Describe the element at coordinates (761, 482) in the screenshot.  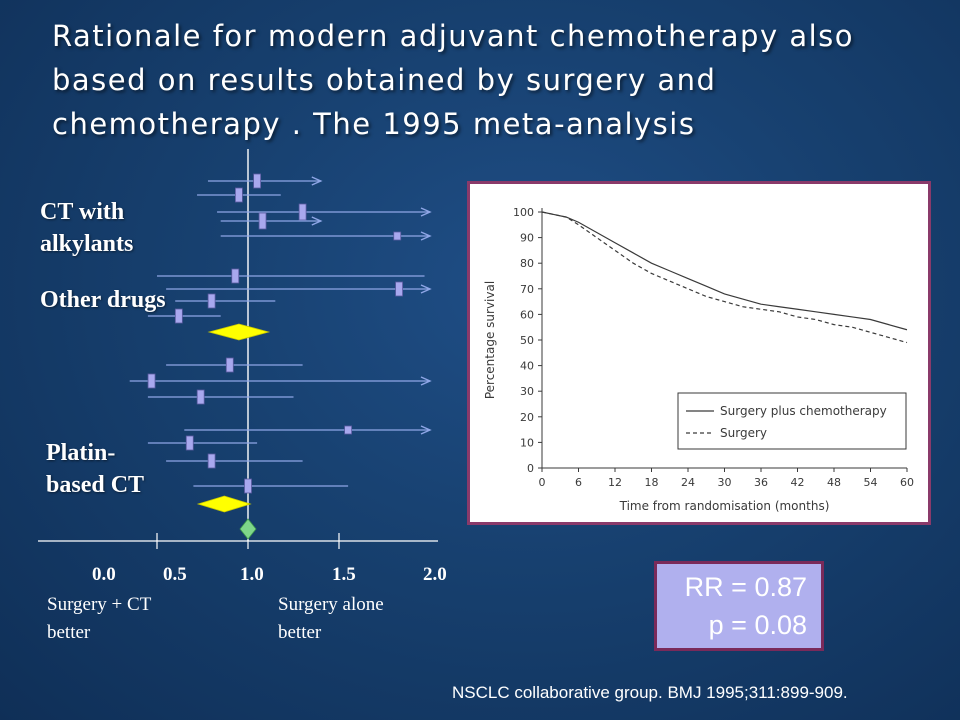
I see `km-x-tick-label: 36` at that location.